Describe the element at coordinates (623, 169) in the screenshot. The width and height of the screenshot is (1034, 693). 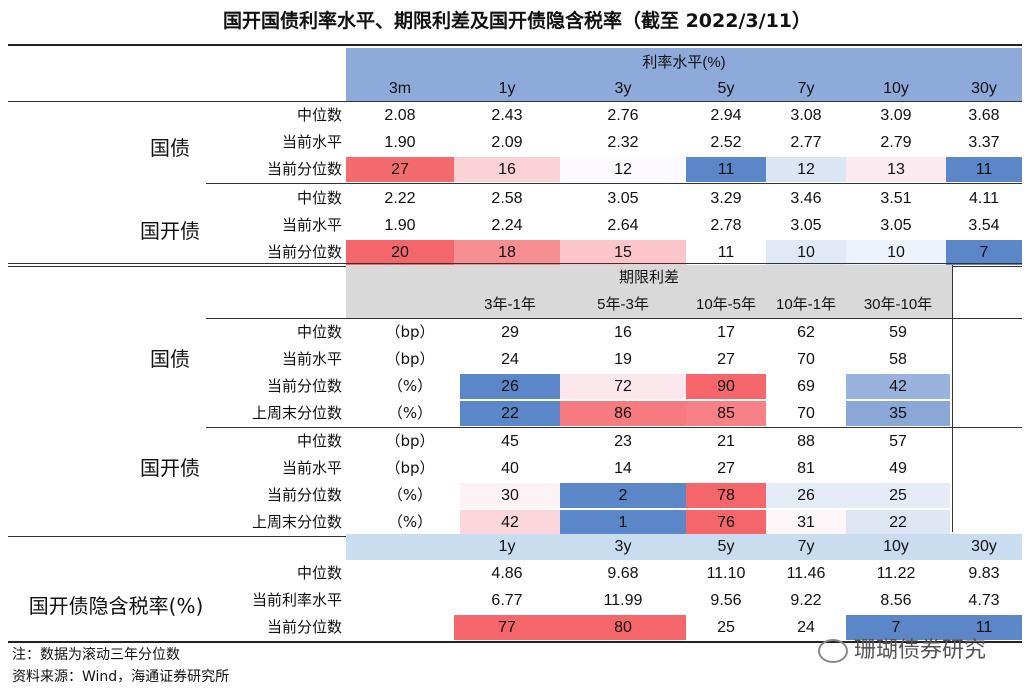
I see `table-cell: 12` at that location.